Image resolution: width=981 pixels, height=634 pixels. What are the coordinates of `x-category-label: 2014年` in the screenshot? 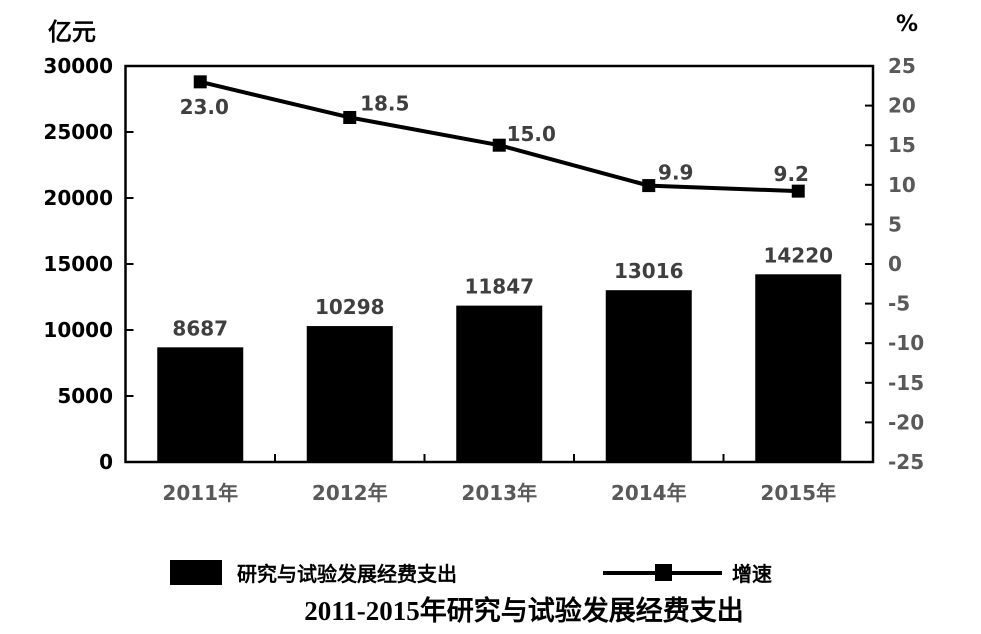 It's located at (649, 493).